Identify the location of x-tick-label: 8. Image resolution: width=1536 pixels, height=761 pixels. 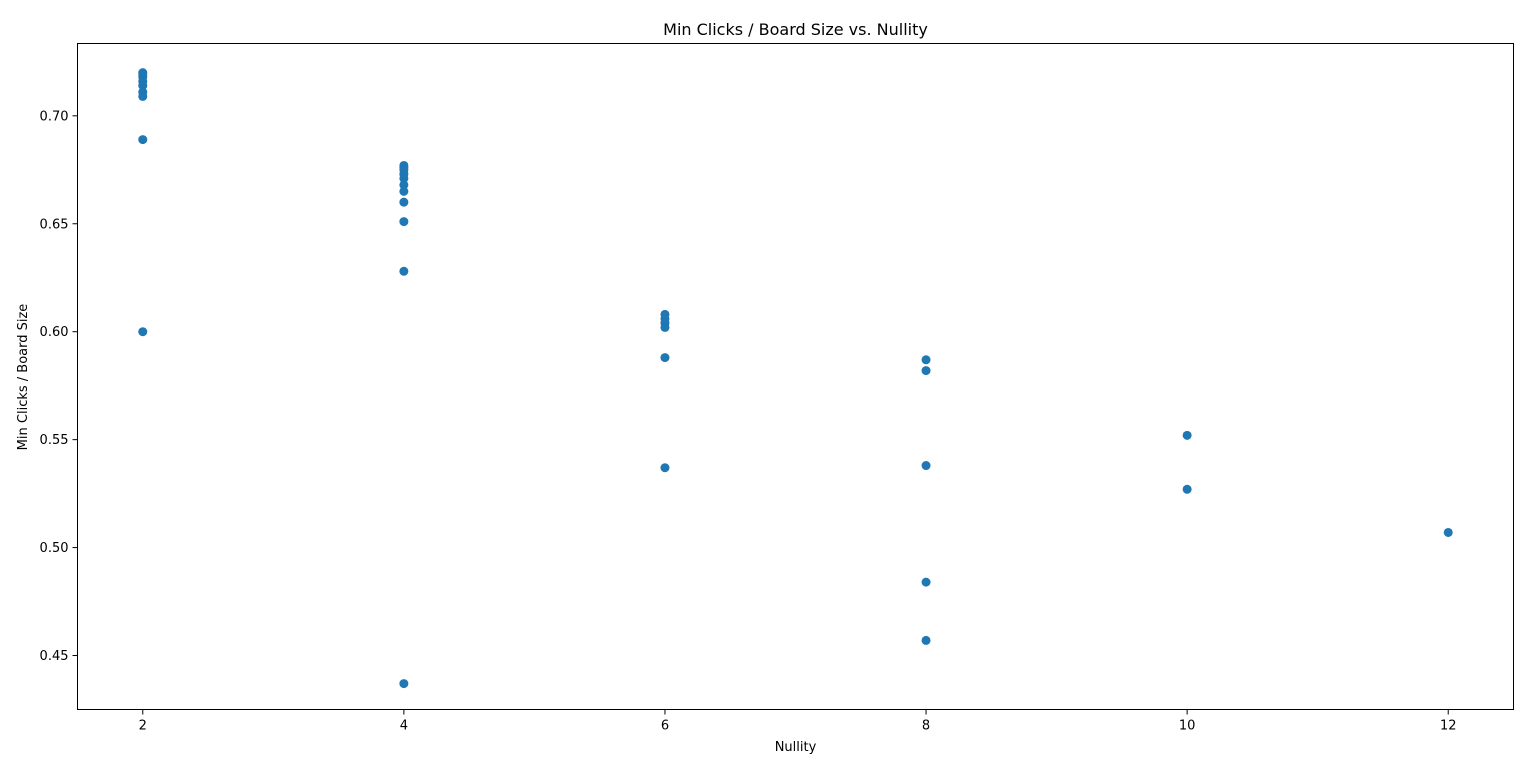
(926, 726).